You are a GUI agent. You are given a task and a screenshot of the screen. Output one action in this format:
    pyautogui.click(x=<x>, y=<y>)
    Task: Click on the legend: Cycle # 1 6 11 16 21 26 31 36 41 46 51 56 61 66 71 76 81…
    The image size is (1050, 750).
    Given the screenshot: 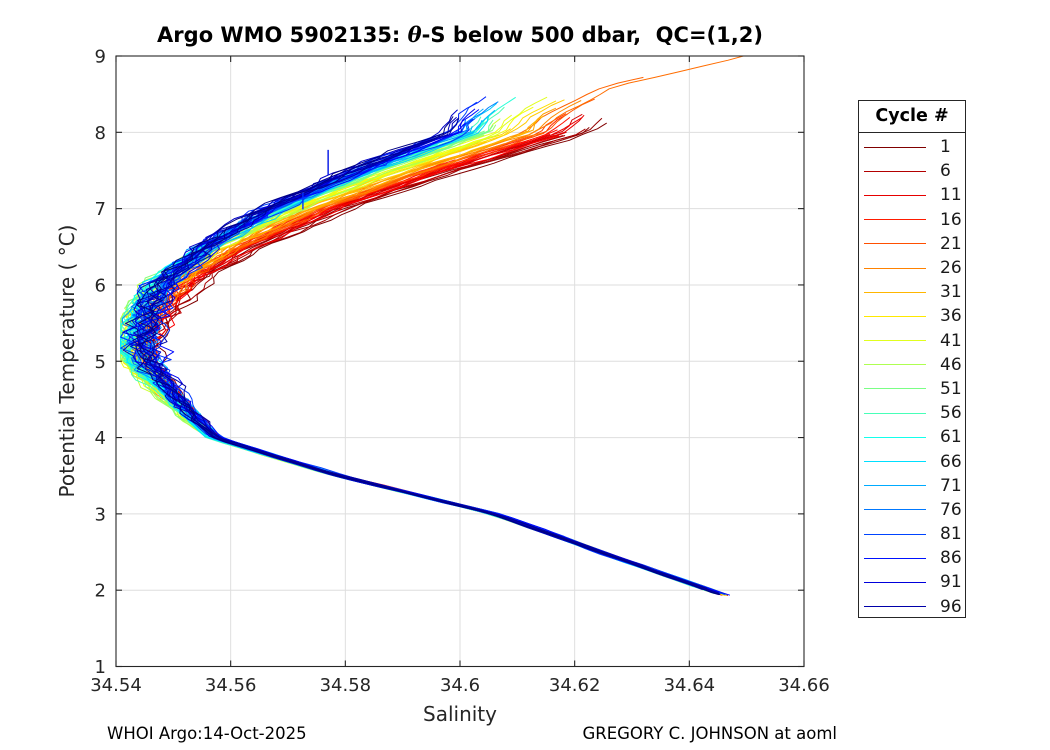 What is the action you would take?
    pyautogui.click(x=912, y=359)
    